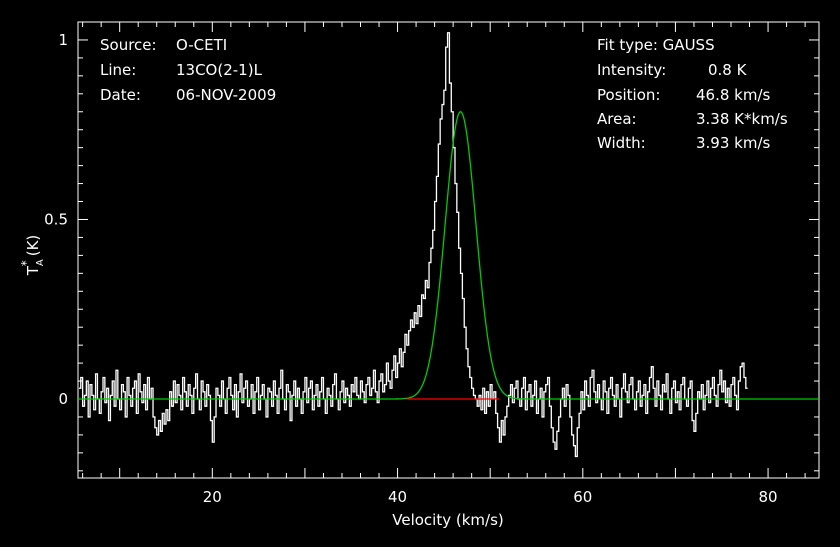  What do you see at coordinates (201, 45) in the screenshot?
I see `source-value: O-CETI` at bounding box center [201, 45].